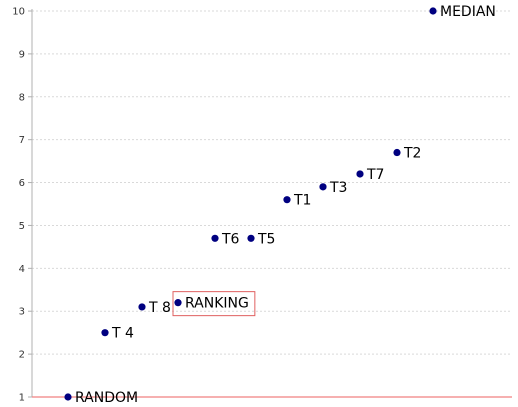 This screenshot has width=518, height=407. I want to click on data-point-group: T7, so click(370, 175).